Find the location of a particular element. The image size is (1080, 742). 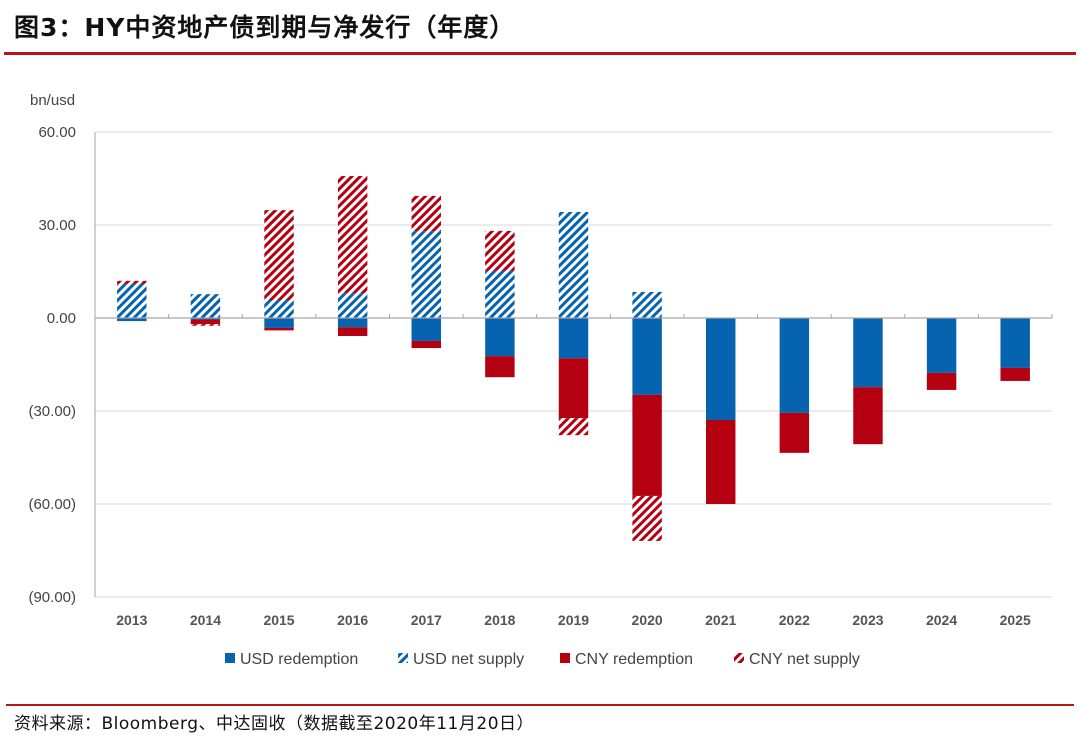

bar-cny-net-supply-2017 is located at coordinates (426, 213).